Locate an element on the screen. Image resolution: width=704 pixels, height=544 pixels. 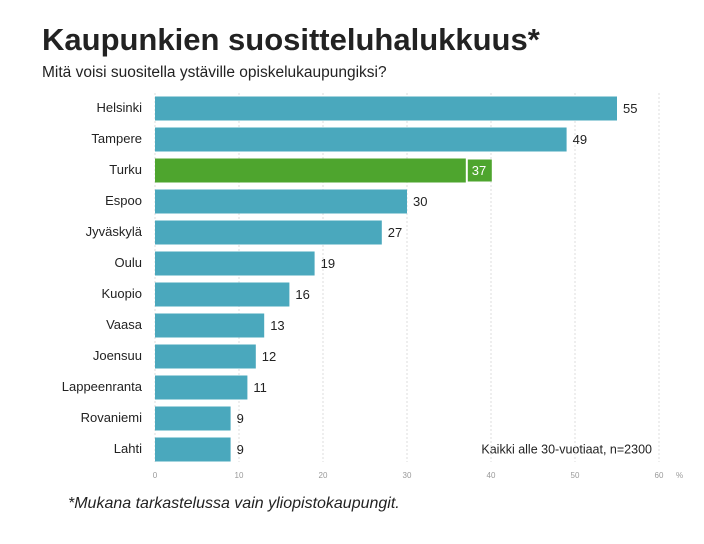
annotation: Kaikki alle 30-vuotiaat, n=2300 is located at coordinates (566, 449).